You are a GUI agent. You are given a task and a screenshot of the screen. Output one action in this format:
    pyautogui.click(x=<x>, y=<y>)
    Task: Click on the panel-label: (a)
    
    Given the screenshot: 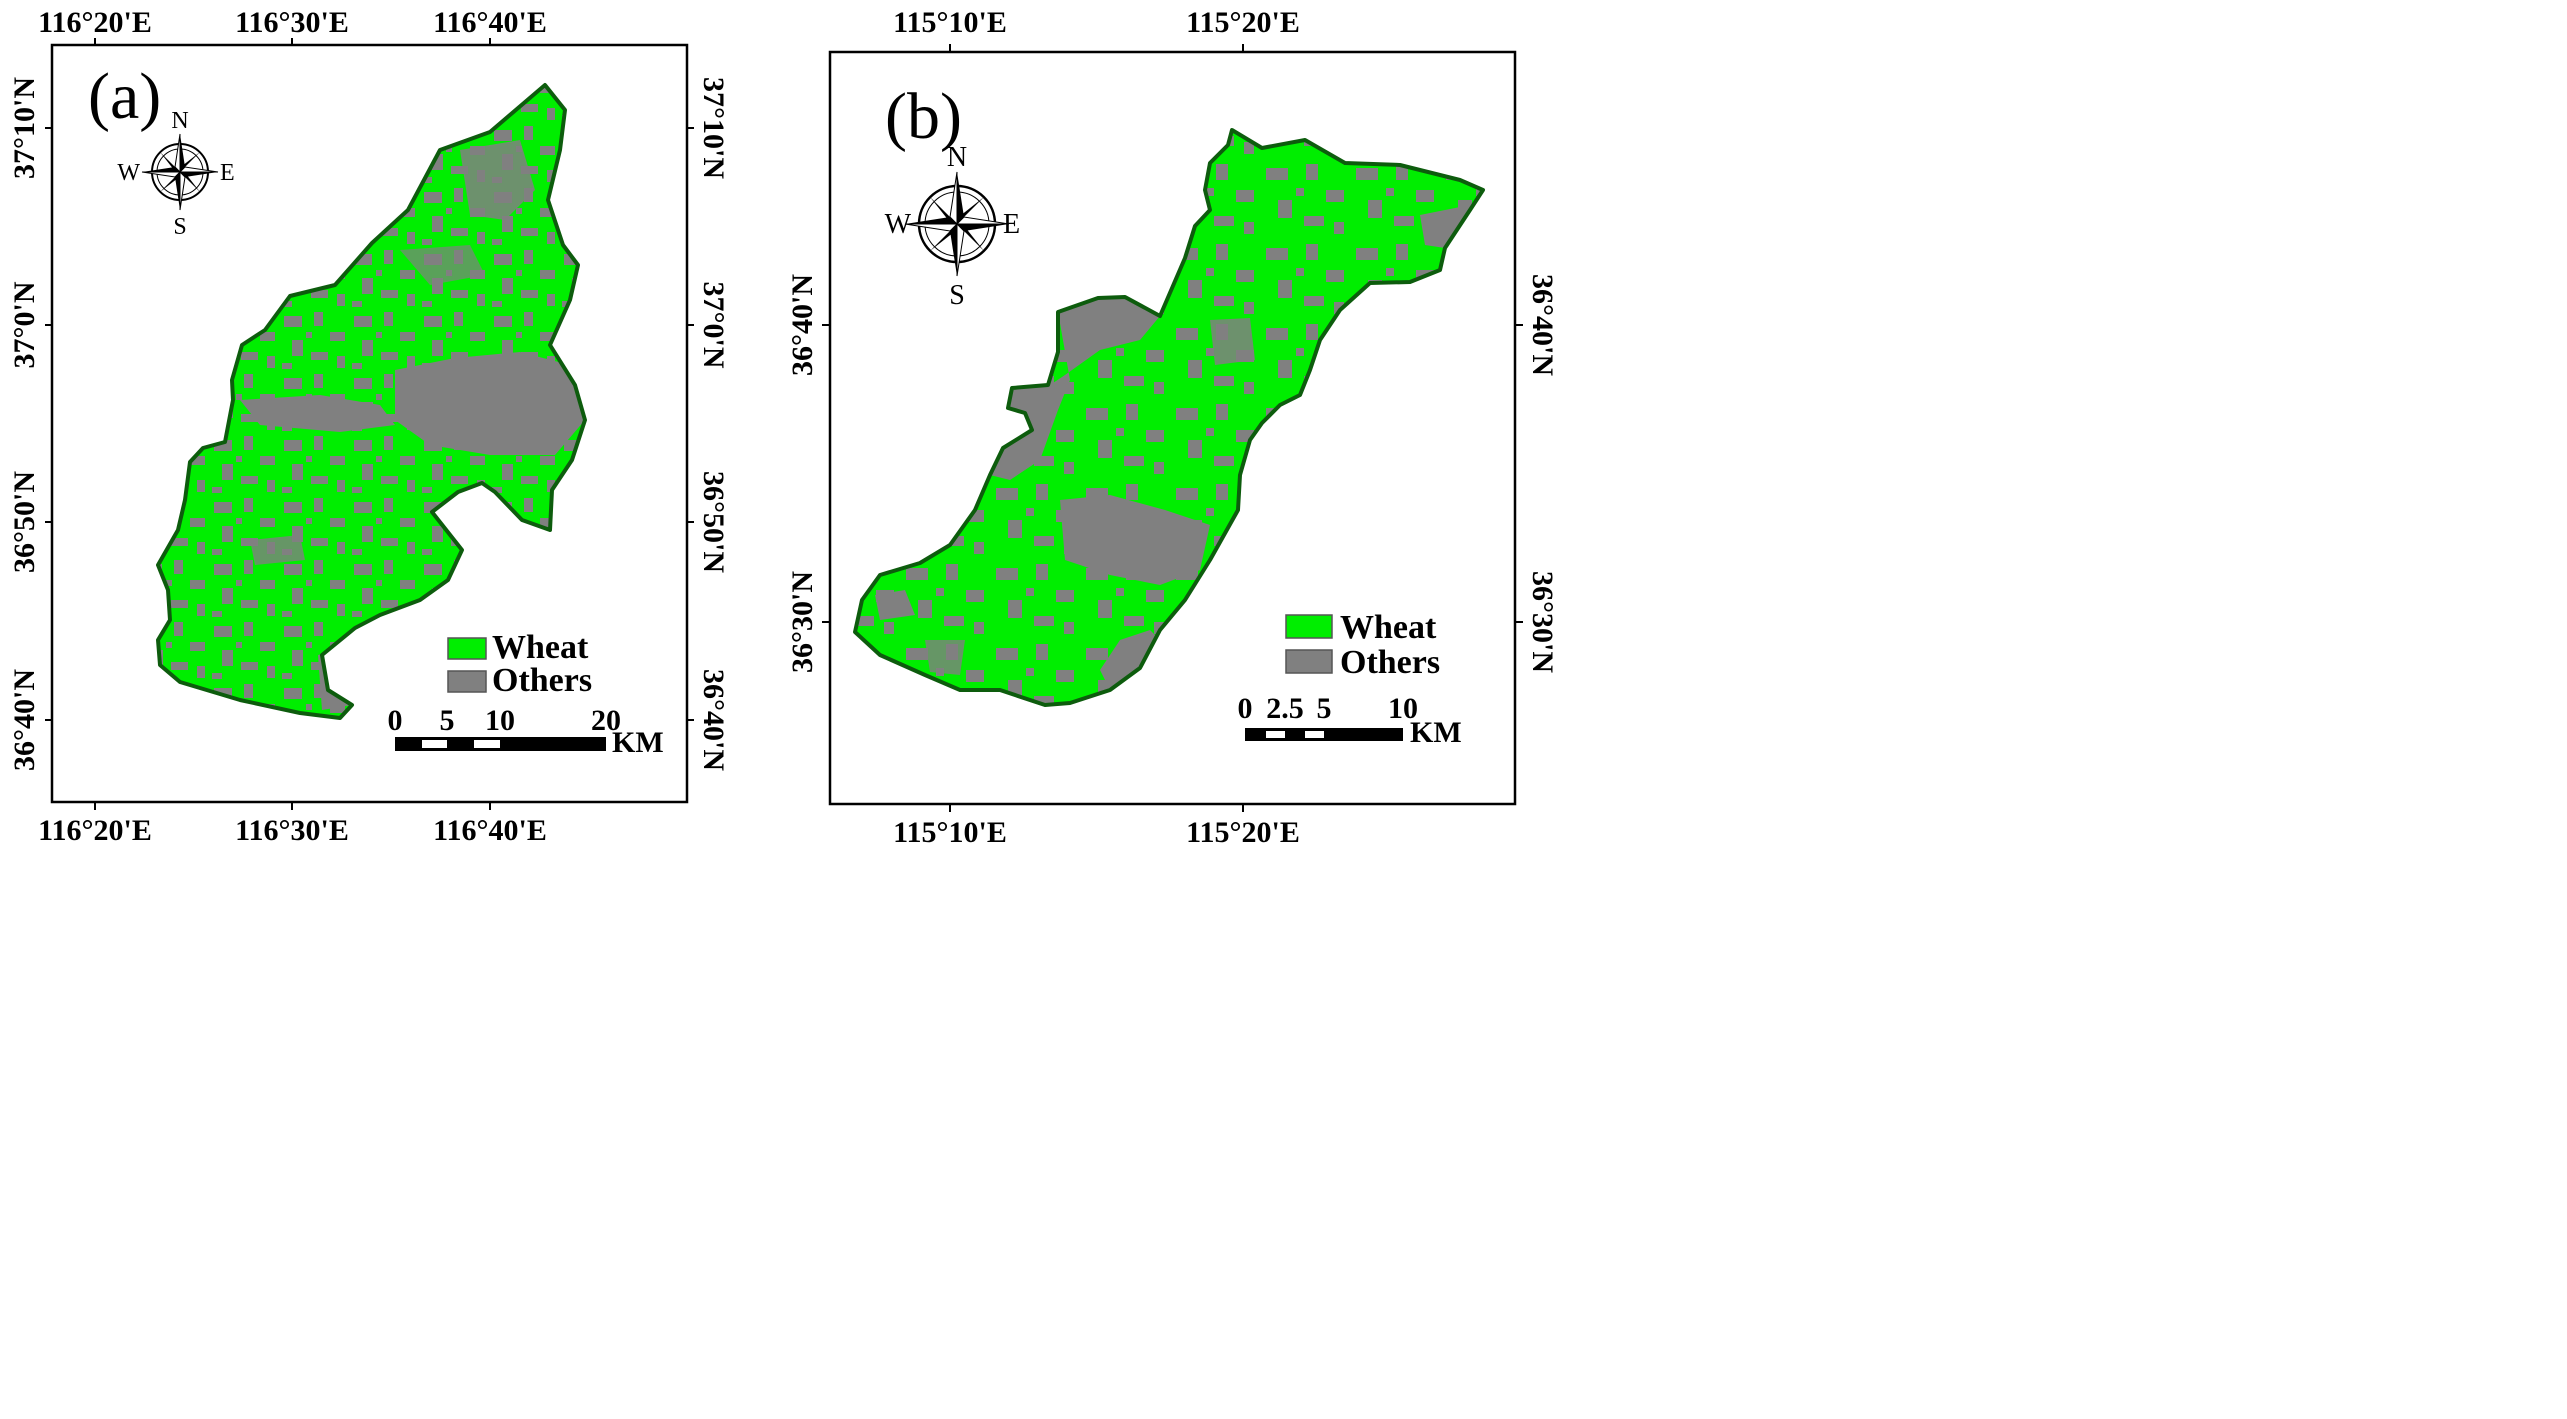 What is the action you would take?
    pyautogui.click(x=124, y=96)
    